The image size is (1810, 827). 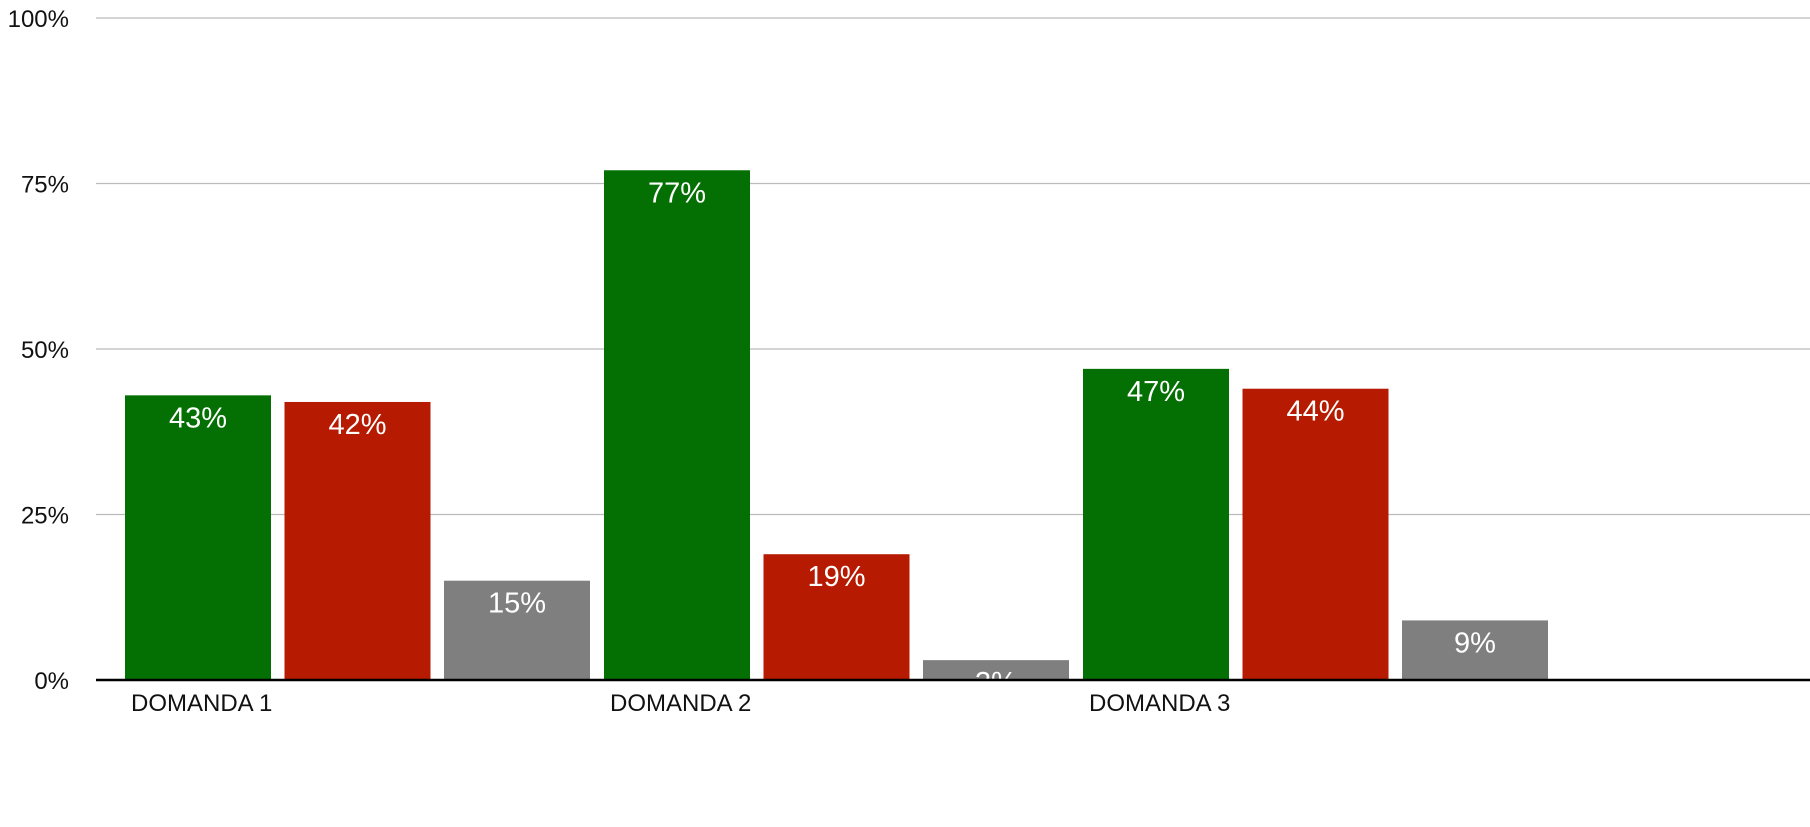 I want to click on x-category-label: DOMANDA 2, so click(x=680, y=703).